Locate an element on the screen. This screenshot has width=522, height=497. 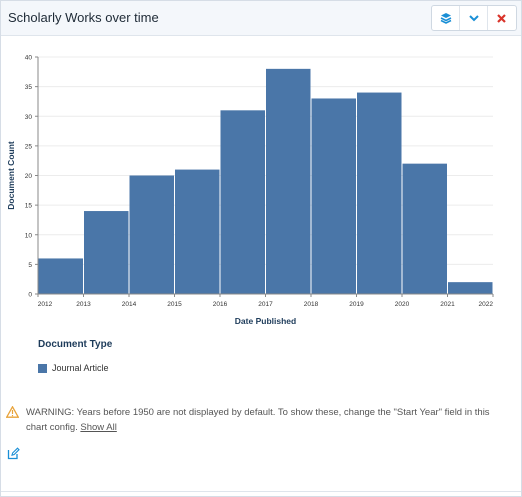
x-axis-label: Date Published is located at coordinates (265, 321).